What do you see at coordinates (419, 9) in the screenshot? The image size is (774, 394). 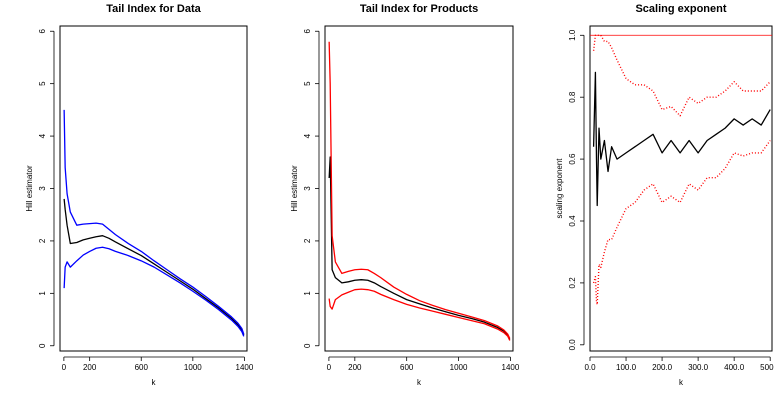 I see `chart-title: Tail Index for Products` at bounding box center [419, 9].